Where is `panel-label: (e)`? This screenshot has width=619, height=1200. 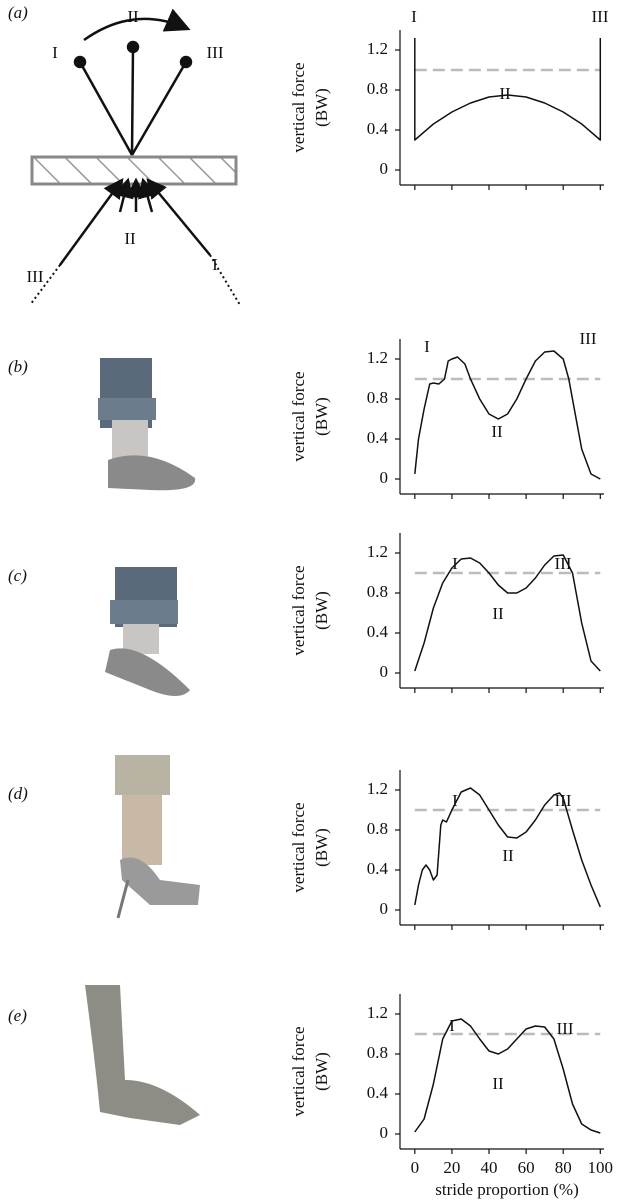 panel-label: (e) is located at coordinates (17, 1015).